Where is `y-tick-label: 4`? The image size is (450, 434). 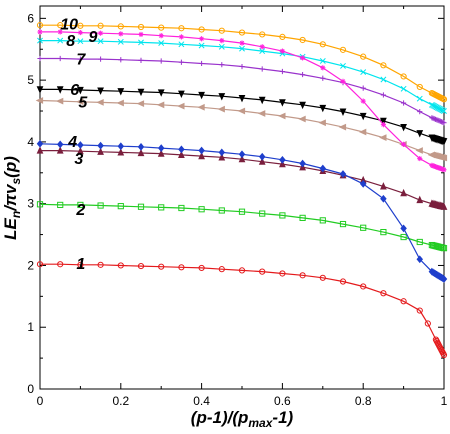
y-tick-label: 4 is located at coordinates (30, 142).